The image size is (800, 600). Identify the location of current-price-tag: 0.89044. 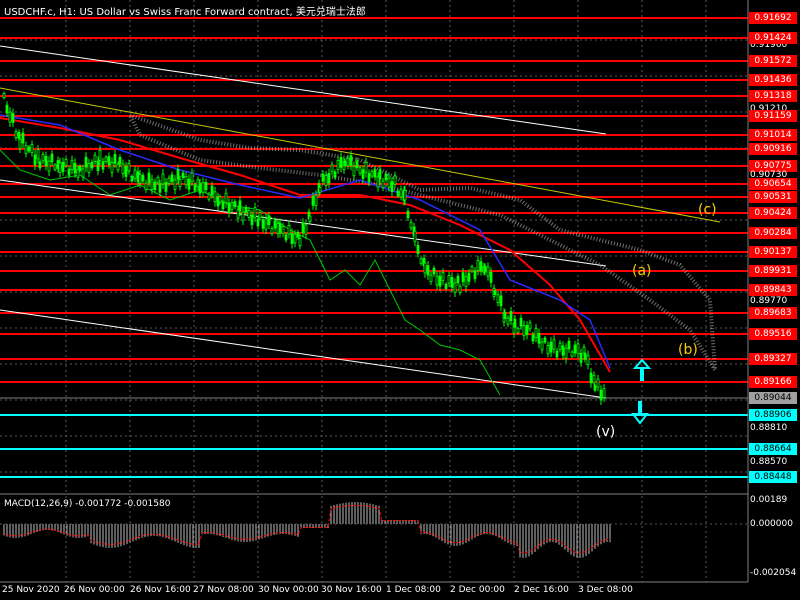
(773, 398).